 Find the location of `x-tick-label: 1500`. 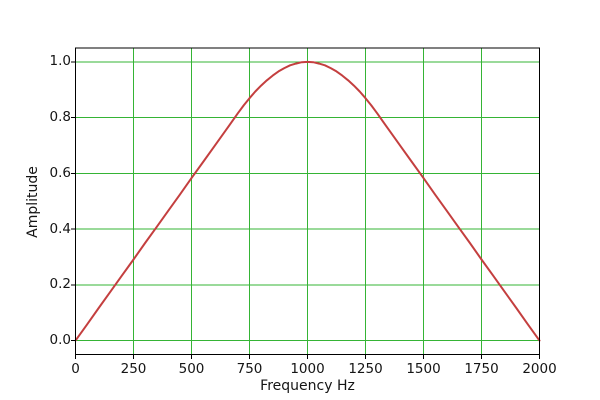

x-tick-label: 1500 is located at coordinates (423, 369).